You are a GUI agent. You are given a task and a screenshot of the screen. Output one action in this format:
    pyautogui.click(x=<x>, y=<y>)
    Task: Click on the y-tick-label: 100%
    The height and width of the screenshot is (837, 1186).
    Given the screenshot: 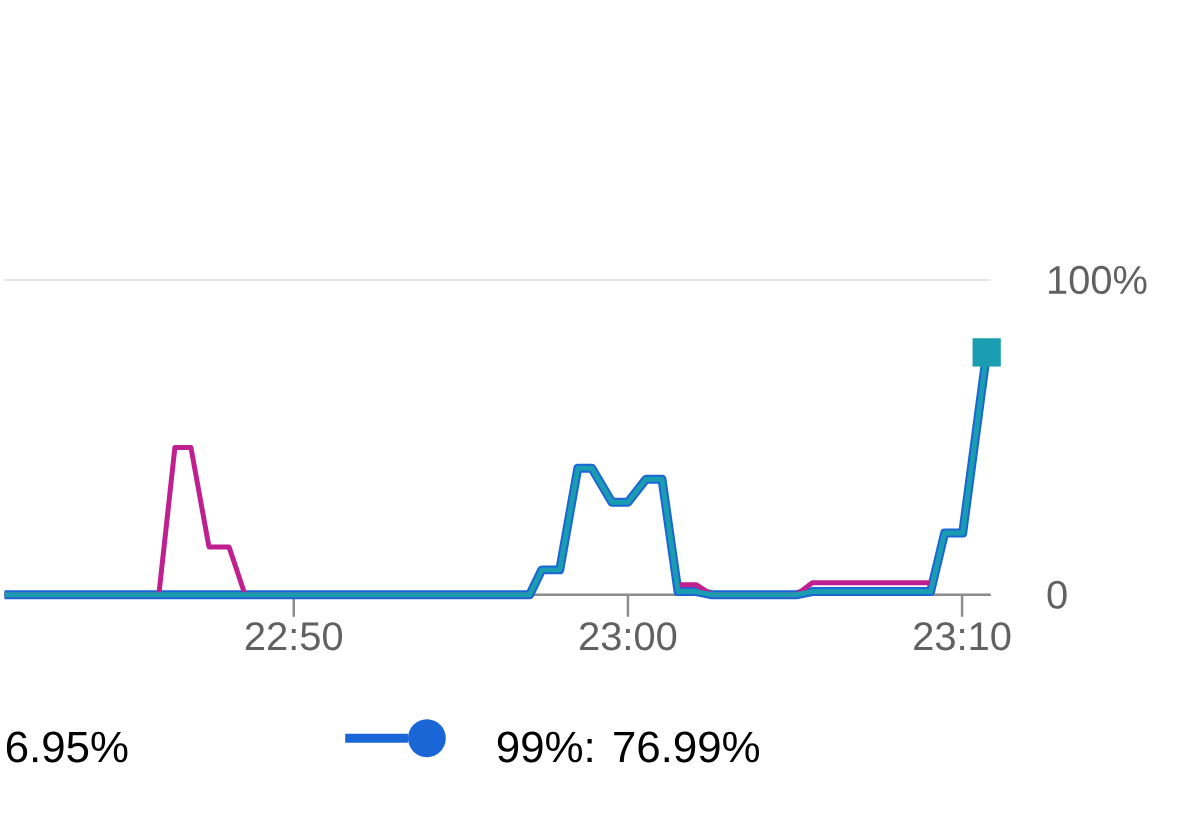 What is the action you would take?
    pyautogui.click(x=1098, y=280)
    